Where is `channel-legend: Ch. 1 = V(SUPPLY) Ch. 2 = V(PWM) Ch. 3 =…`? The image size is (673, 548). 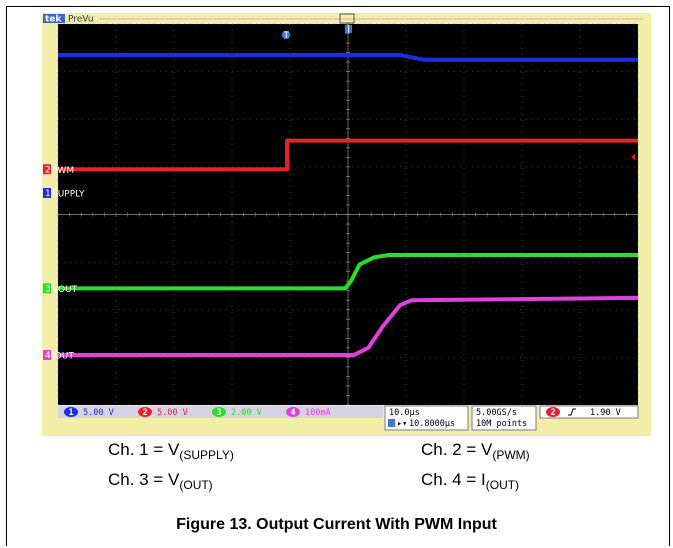
channel-legend: Ch. 1 = V(SUPPLY) Ch. 2 = V(PWM) Ch. 3 =… is located at coordinates (348, 470).